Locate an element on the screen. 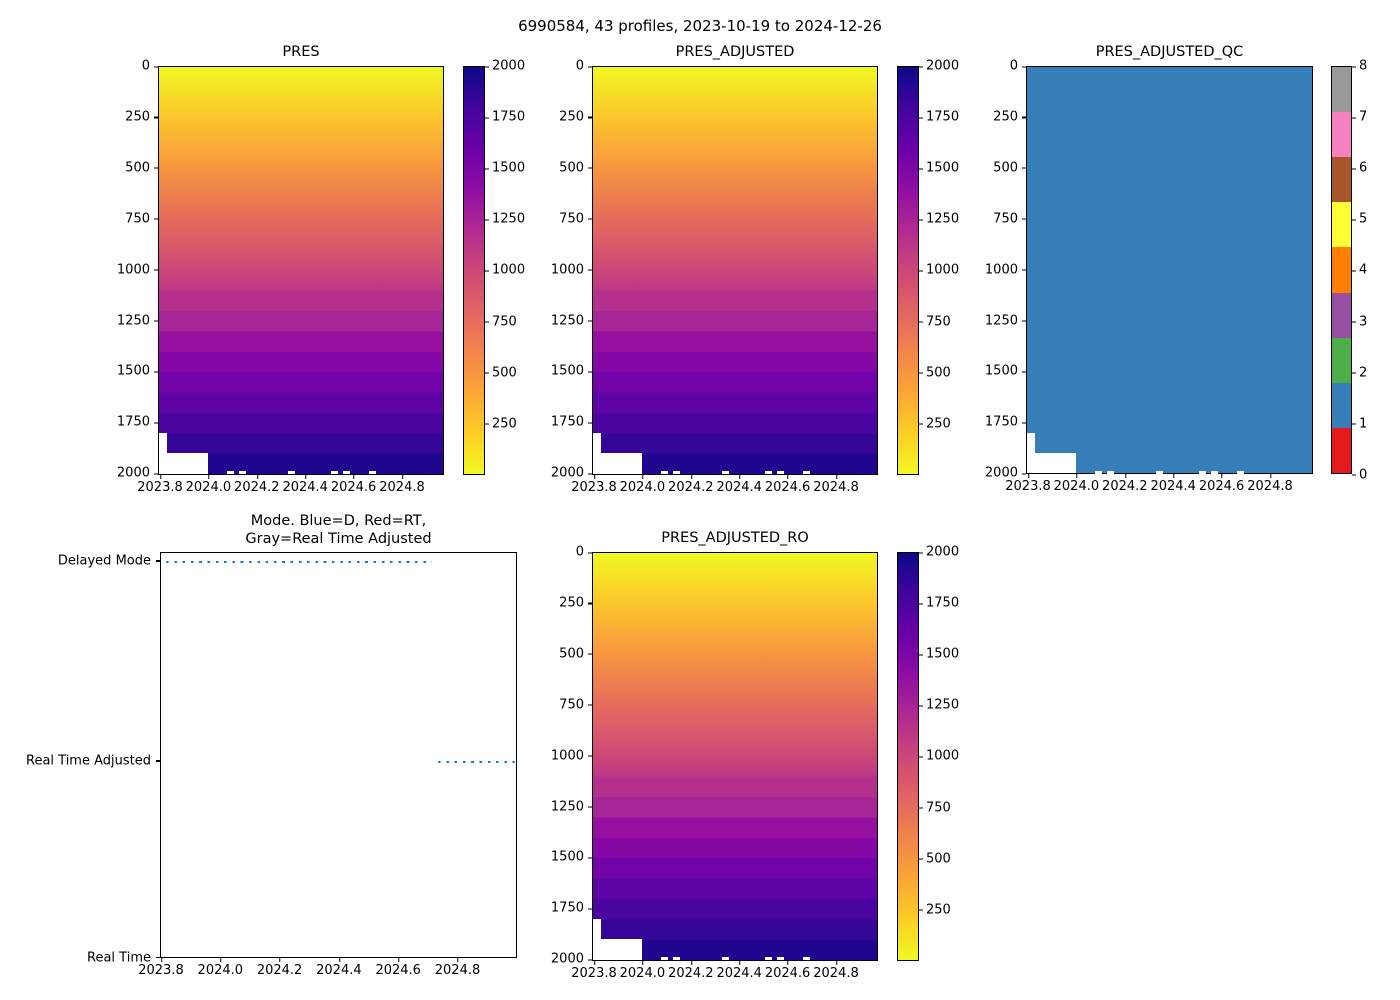 The width and height of the screenshot is (1400, 1000). y-tick-label: 2000 is located at coordinates (567, 959).